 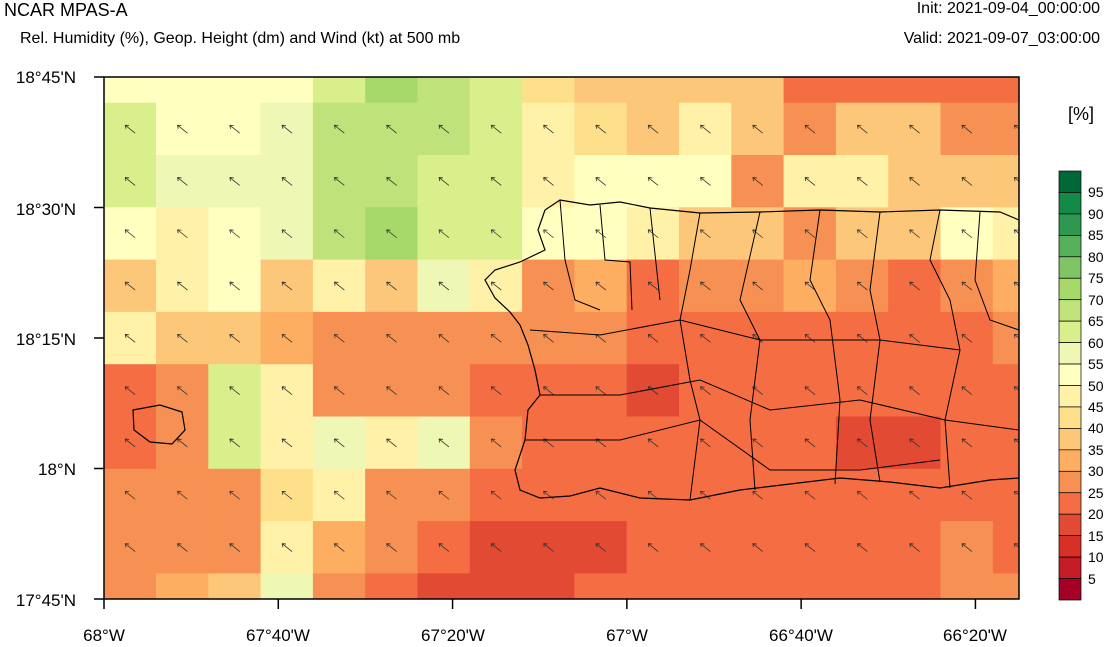 I want to click on colorbar-tick-label: 75, so click(x=1096, y=278).